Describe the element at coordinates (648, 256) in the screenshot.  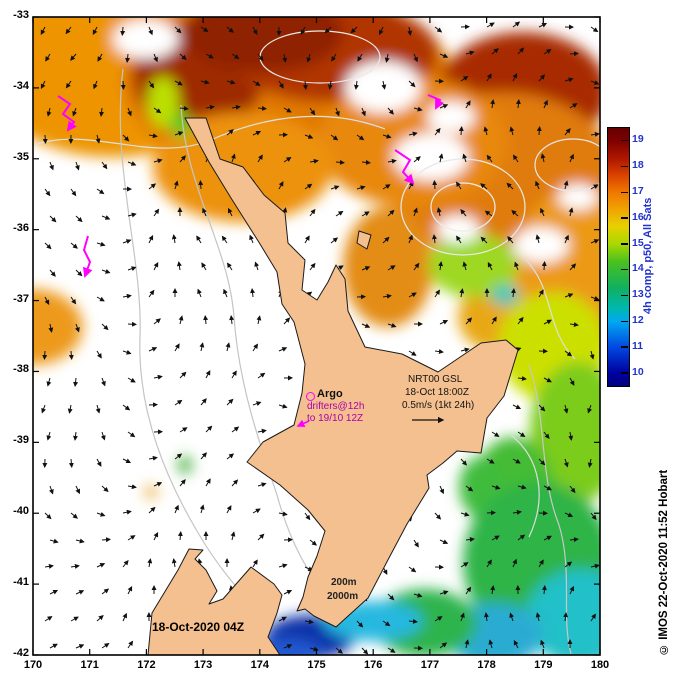
I see `colorbar-title: 4h comp, p50, All Sats` at that location.